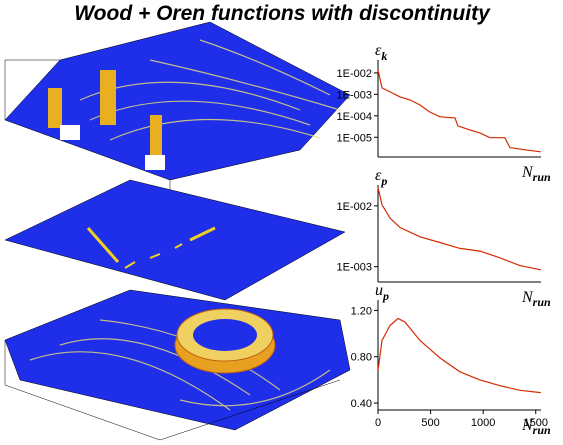  I want to click on y-tick-label: 1.20, so click(361, 311).